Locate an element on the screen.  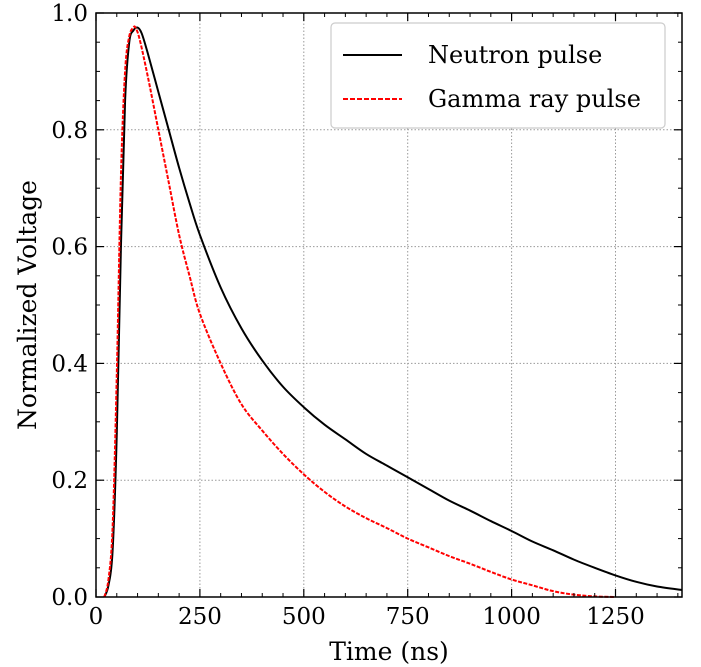
x-tick-label: 750 is located at coordinates (408, 617).